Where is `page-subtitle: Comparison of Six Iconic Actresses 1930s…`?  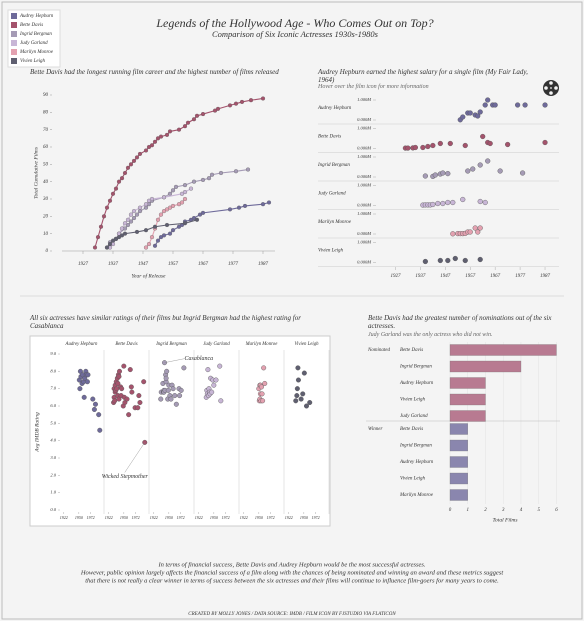
page-subtitle: Comparison of Six Iconic Actresses 1930s… is located at coordinates (295, 34).